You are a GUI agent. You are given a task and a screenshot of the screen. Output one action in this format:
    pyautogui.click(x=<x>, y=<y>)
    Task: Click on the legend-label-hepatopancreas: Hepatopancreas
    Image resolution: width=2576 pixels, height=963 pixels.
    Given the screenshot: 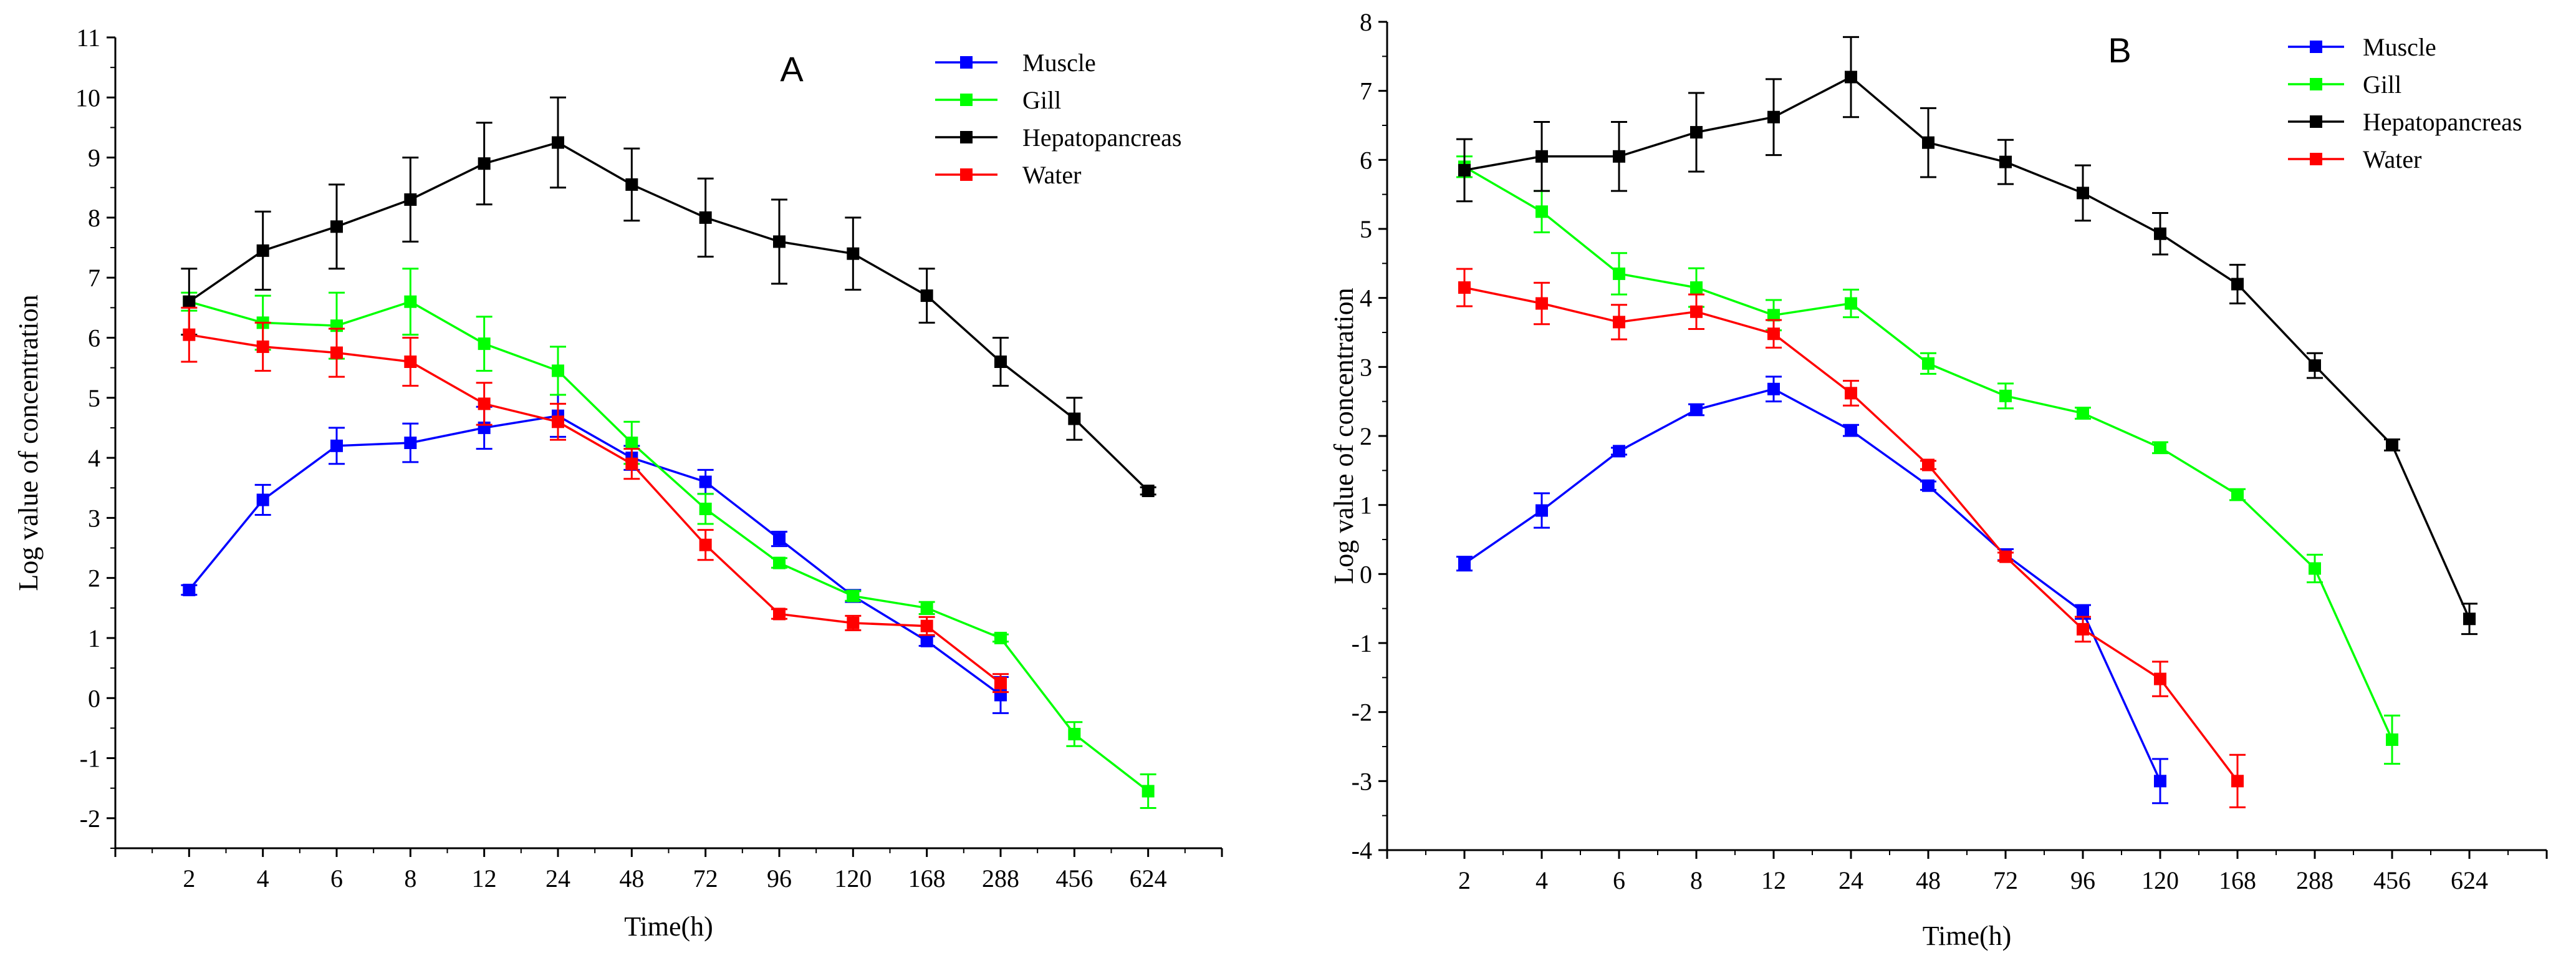 What is the action you would take?
    pyautogui.click(x=1101, y=137)
    